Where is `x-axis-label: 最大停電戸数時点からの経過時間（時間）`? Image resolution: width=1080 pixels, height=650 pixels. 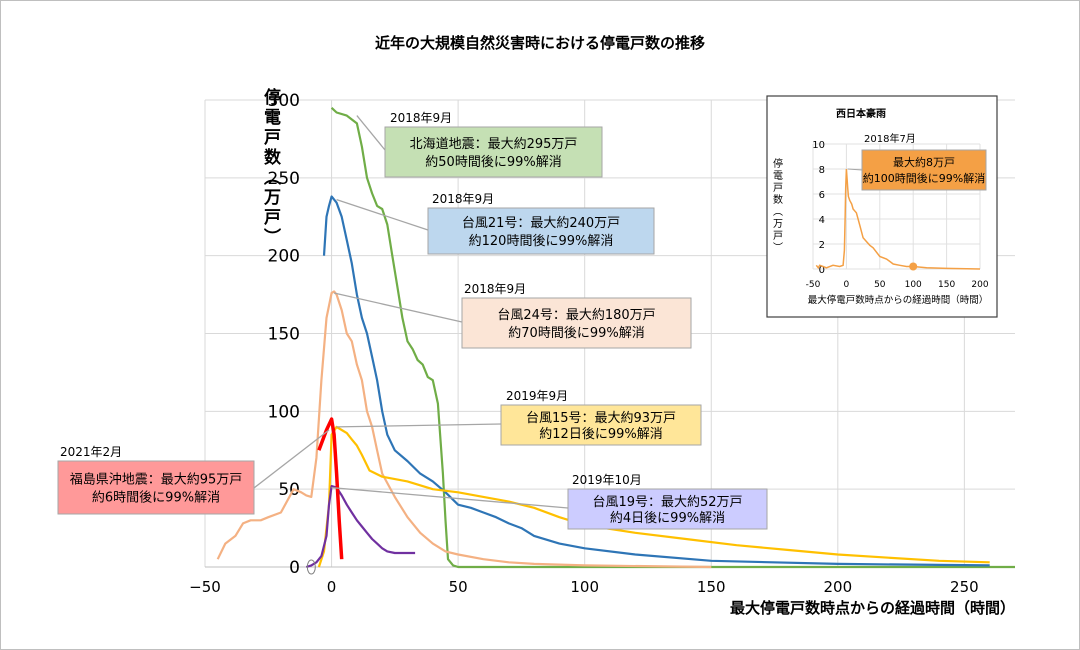 x-axis-label: 最大停電戸数時点からの経過時間（時間） is located at coordinates (872, 608).